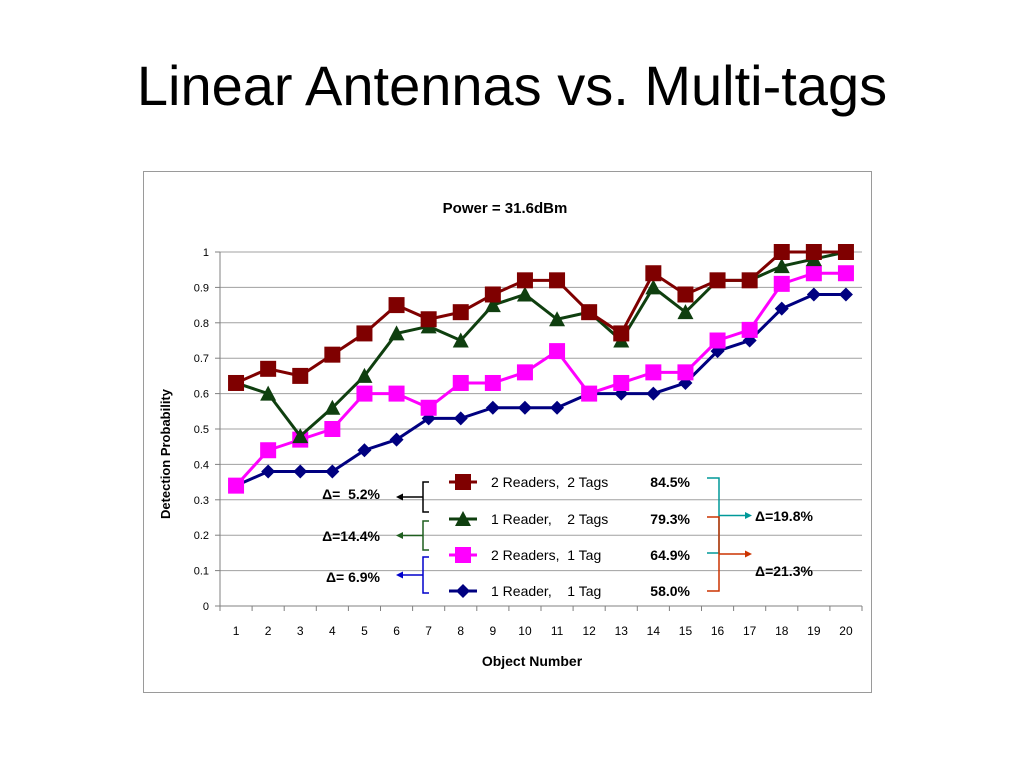 This screenshot has height=768, width=1024. I want to click on x-tick-label: 5, so click(364, 631).